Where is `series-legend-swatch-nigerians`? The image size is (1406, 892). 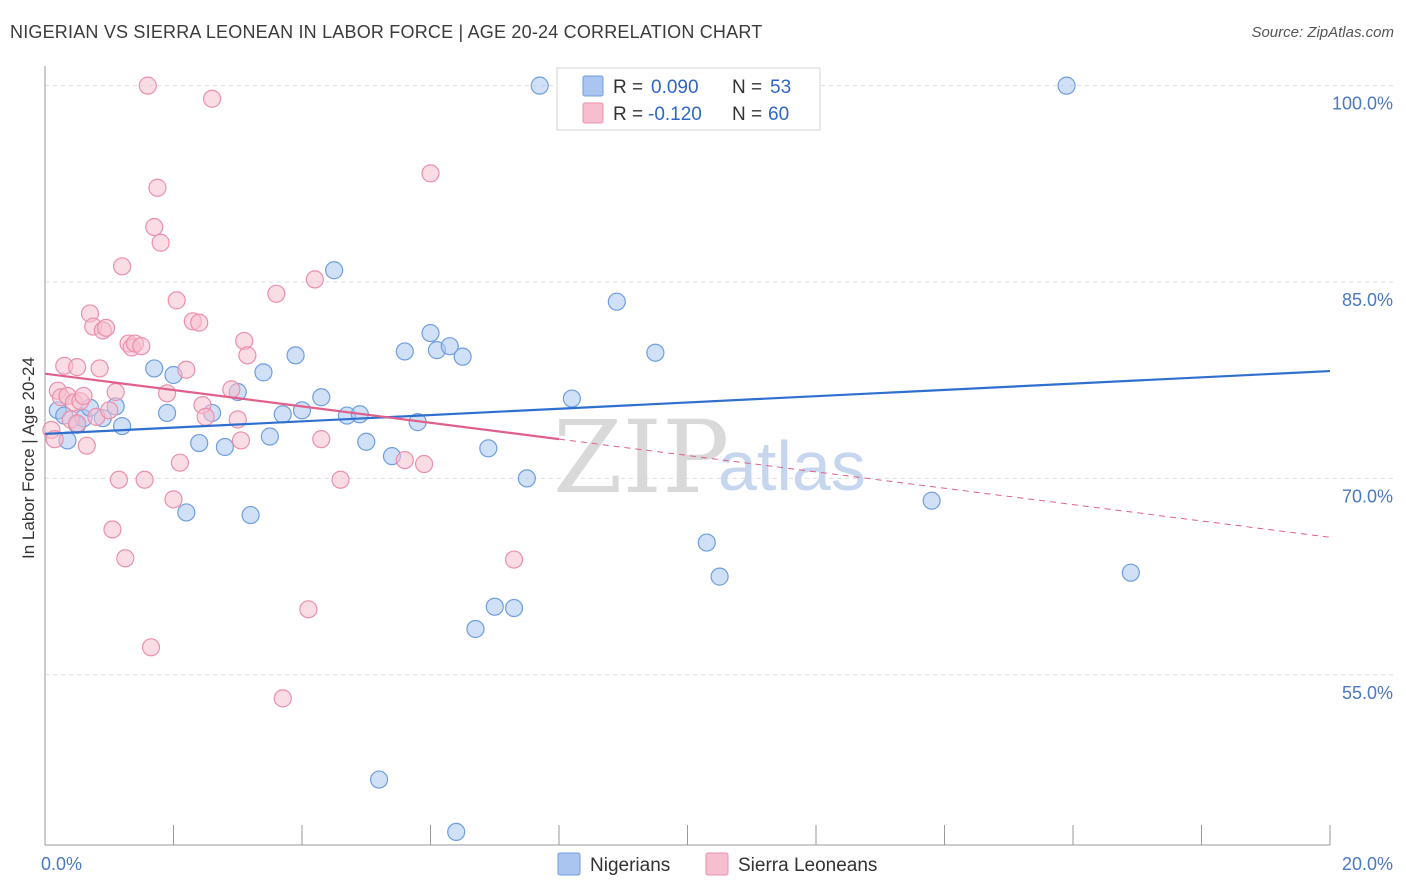
series-legend-swatch-nigerians is located at coordinates (569, 864).